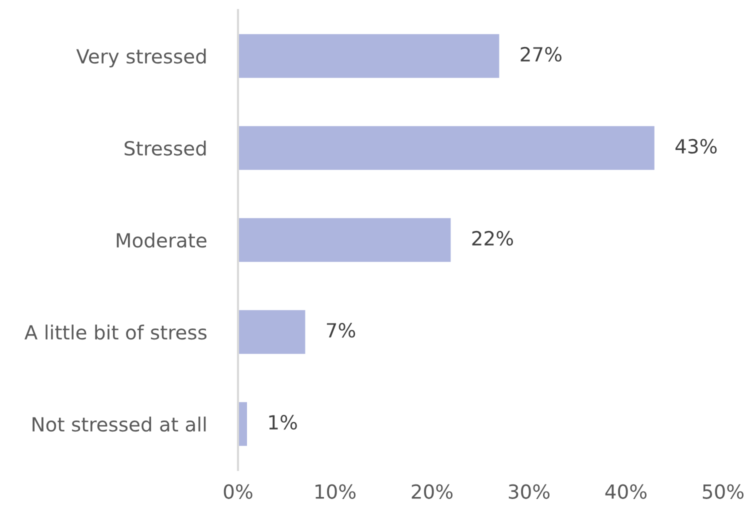 The image size is (748, 513). I want to click on x-tick-label: 10%, so click(336, 491).